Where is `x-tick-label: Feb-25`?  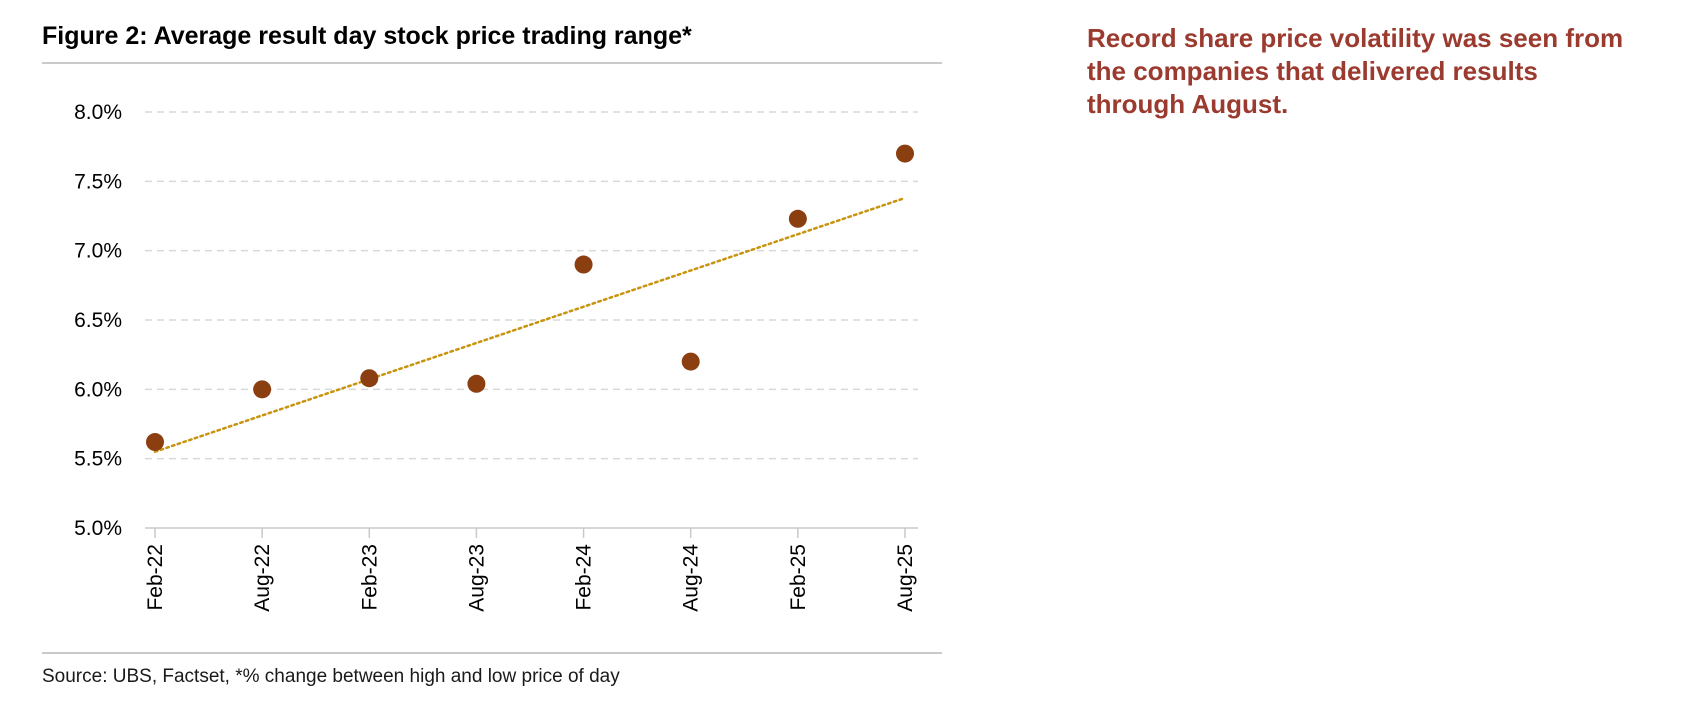
x-tick-label: Feb-25 is located at coordinates (798, 577).